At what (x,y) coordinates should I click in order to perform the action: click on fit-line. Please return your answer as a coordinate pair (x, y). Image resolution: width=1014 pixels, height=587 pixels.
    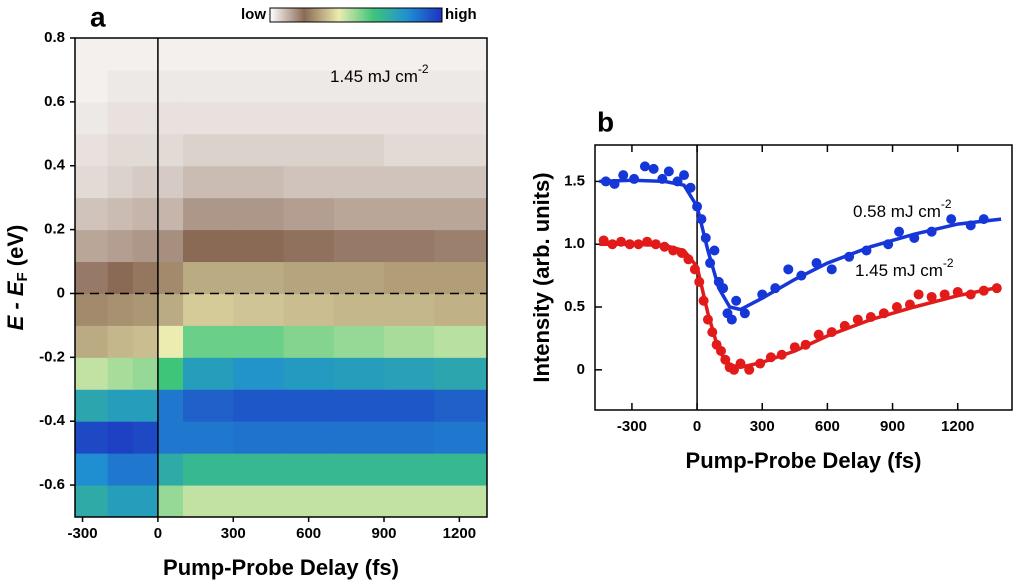
    Looking at the image, I should click on (800, 306).